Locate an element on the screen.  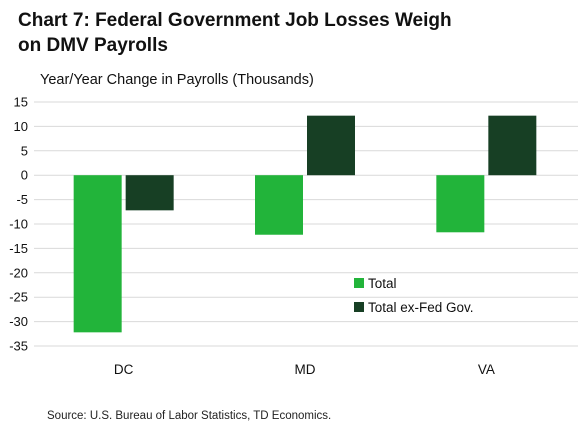
y-tick-label: -20 is located at coordinates (18, 272).